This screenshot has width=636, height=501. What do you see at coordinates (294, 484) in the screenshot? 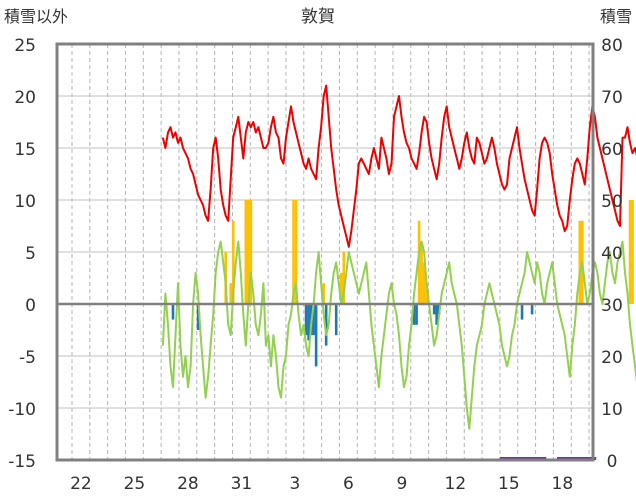
I see `x-tick-label: 3` at bounding box center [294, 484].